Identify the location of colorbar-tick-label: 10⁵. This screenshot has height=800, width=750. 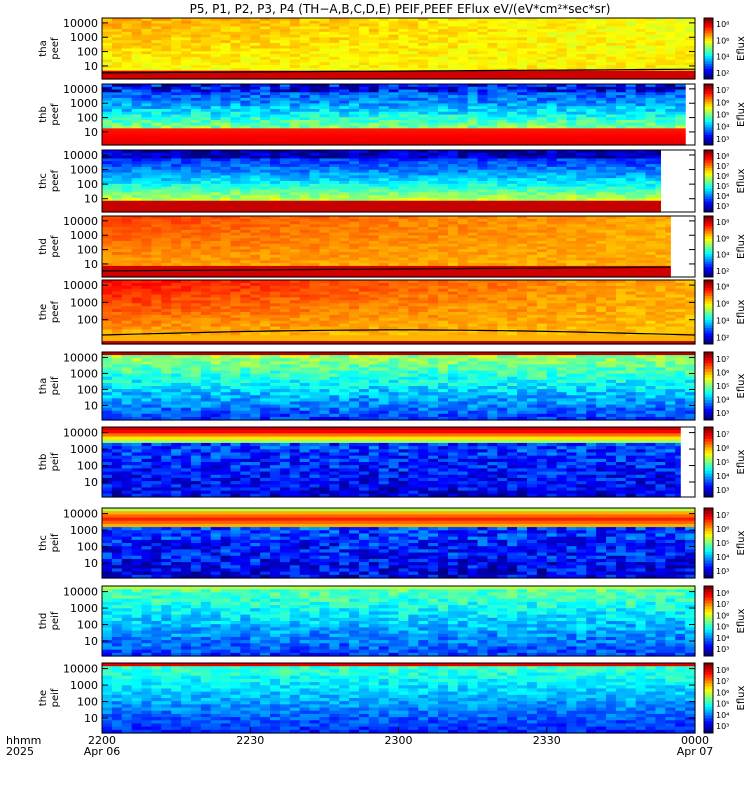
(722, 115).